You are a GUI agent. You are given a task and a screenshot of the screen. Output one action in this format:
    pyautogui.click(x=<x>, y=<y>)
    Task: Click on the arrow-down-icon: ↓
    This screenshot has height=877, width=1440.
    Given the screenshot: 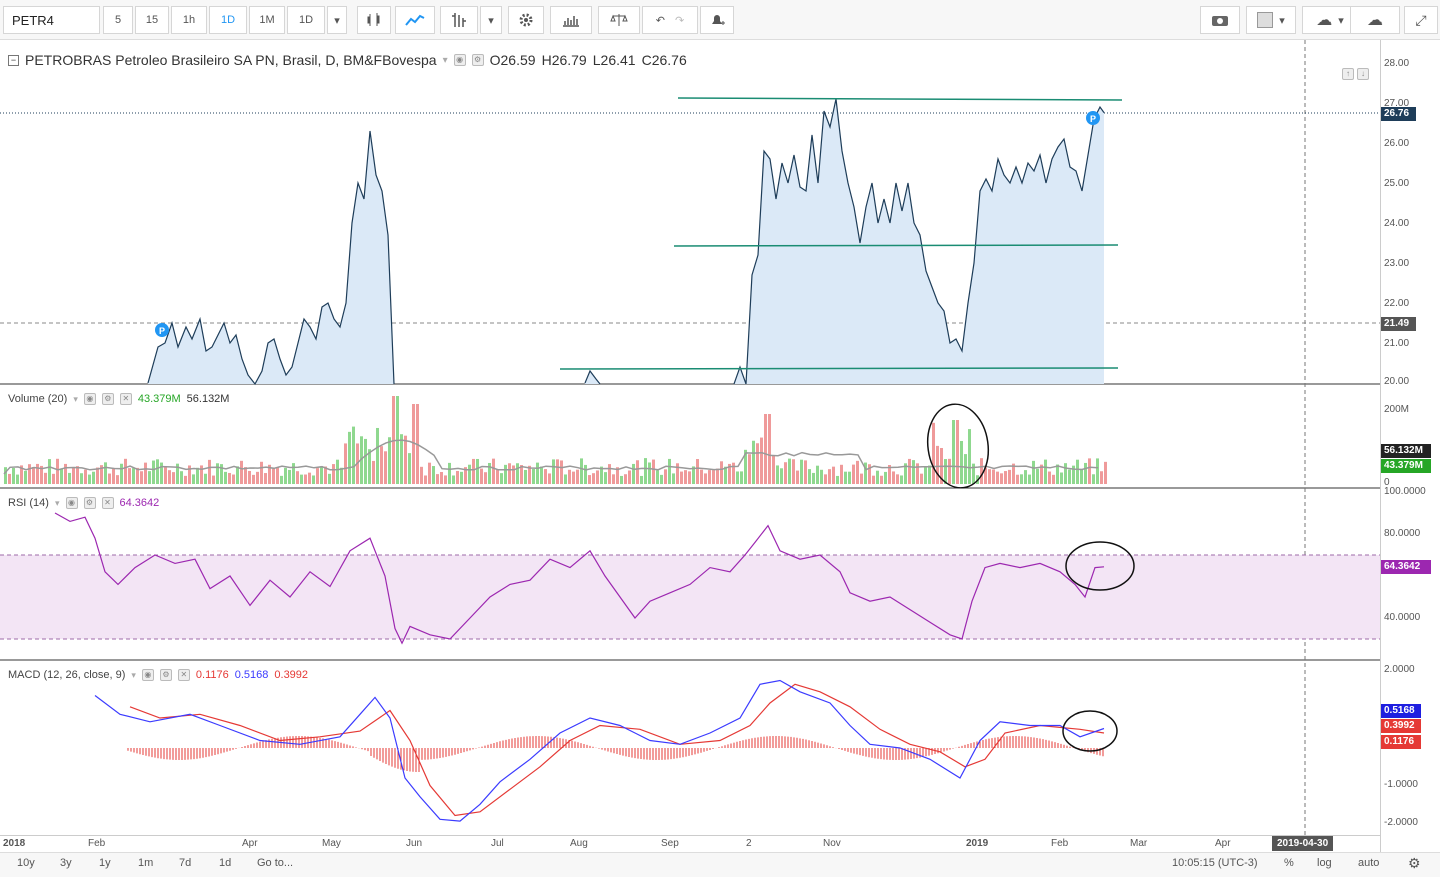 What is the action you would take?
    pyautogui.click(x=1363, y=74)
    